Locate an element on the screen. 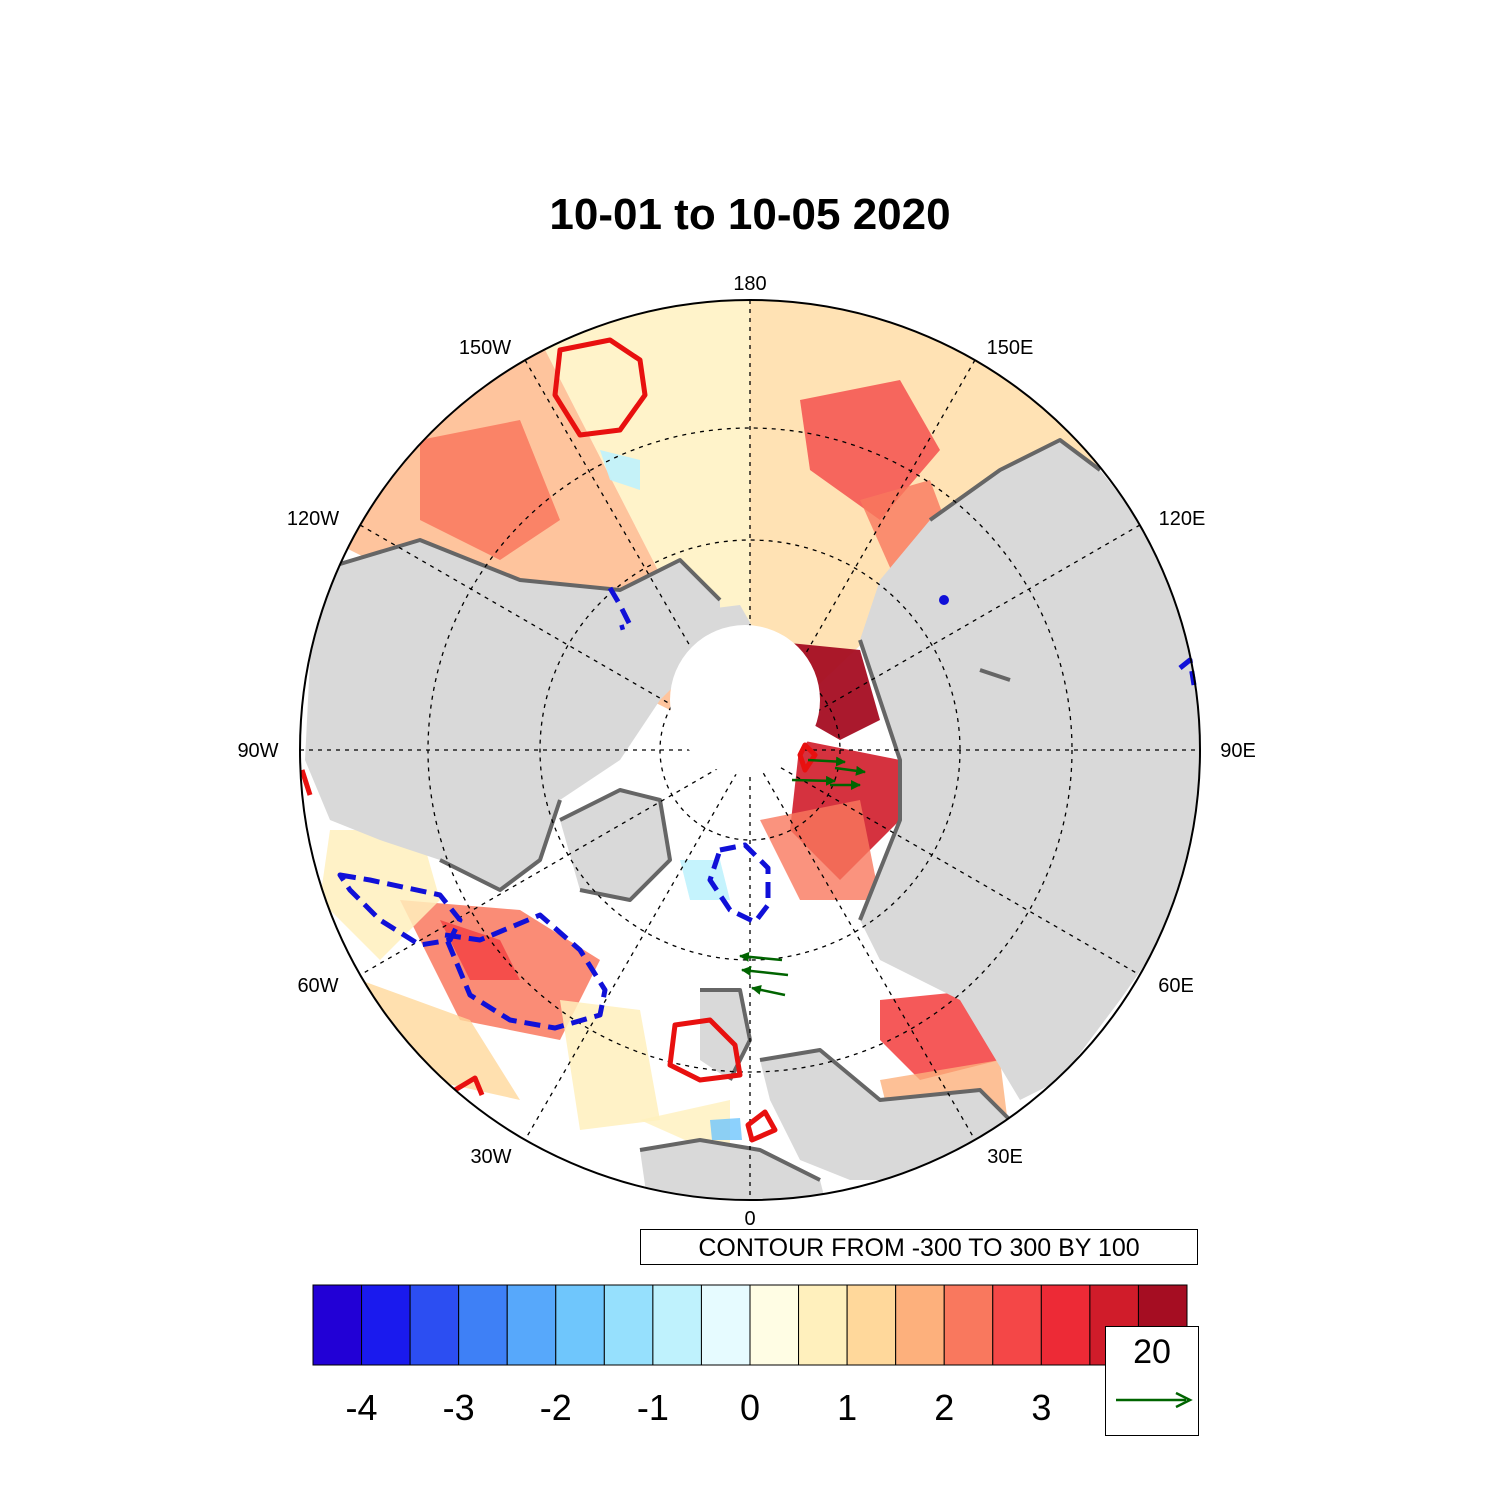  lon-label-90e: 90E is located at coordinates (1238, 751).